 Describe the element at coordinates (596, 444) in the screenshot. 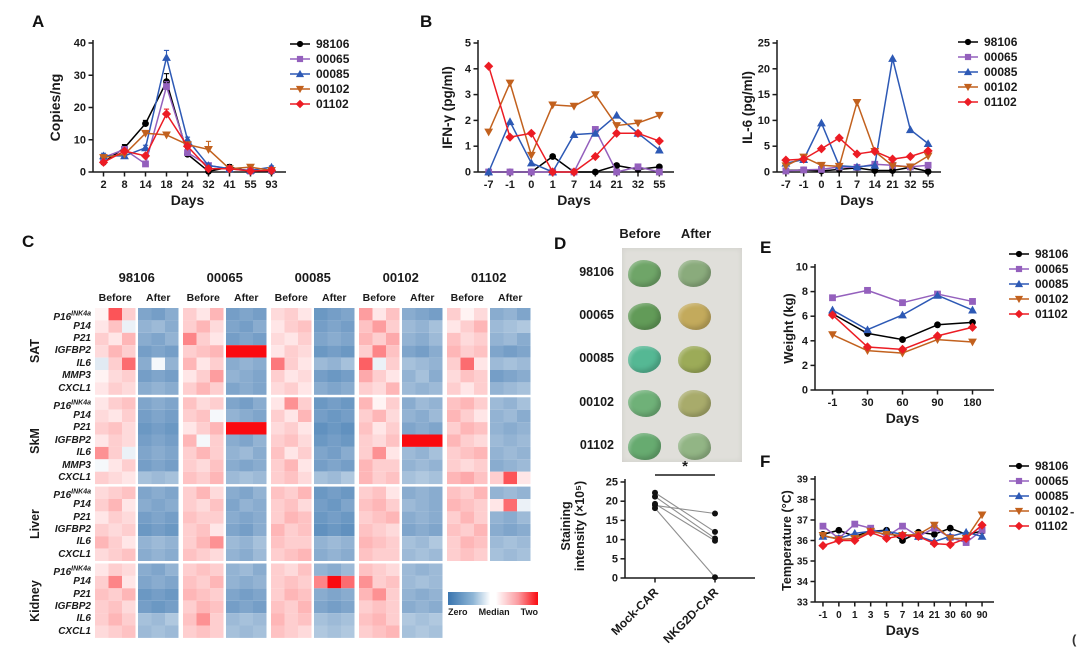

I see `photo-subject-label-01102: 01102` at that location.